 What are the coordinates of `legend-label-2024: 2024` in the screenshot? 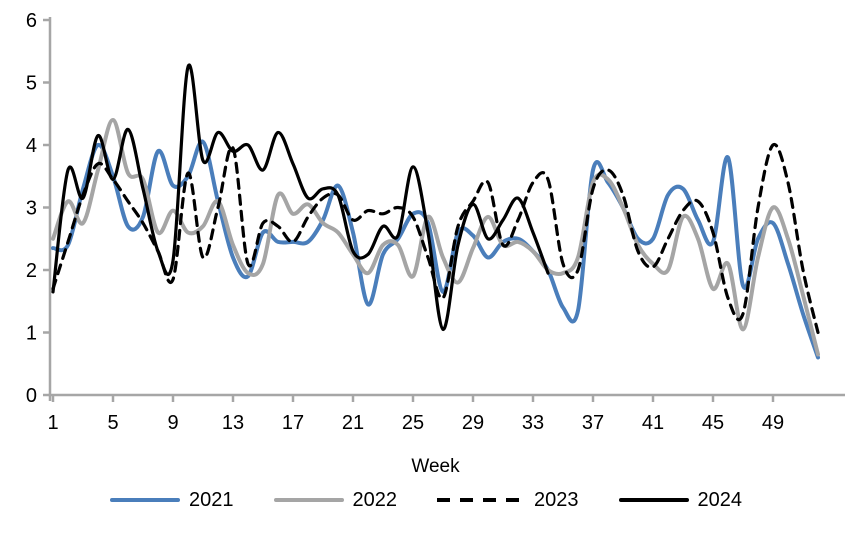 It's located at (720, 500).